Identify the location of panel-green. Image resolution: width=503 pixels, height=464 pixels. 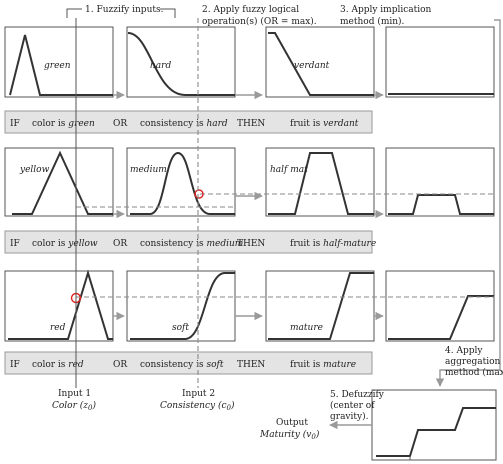
(59, 62).